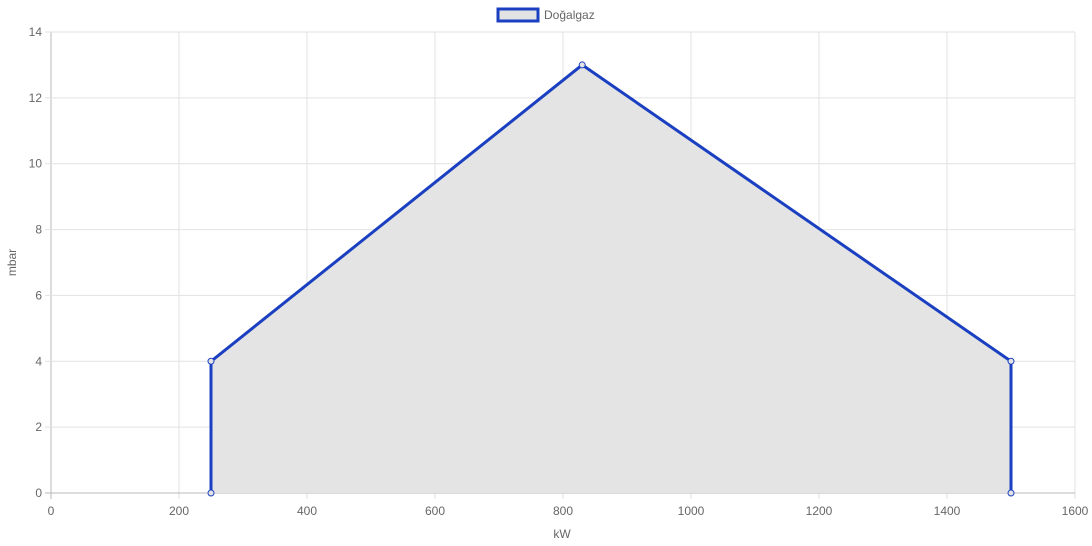 This screenshot has width=1092, height=546. I want to click on x-tick-label: 600, so click(435, 511).